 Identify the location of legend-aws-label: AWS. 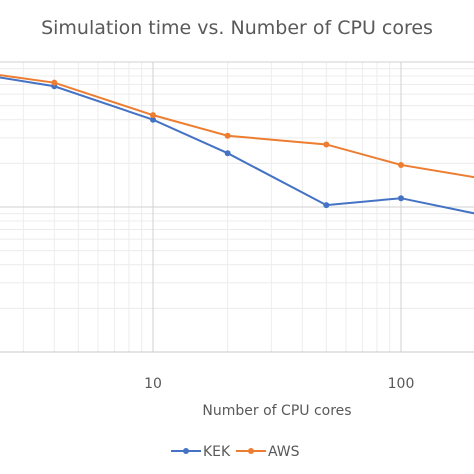
(284, 452).